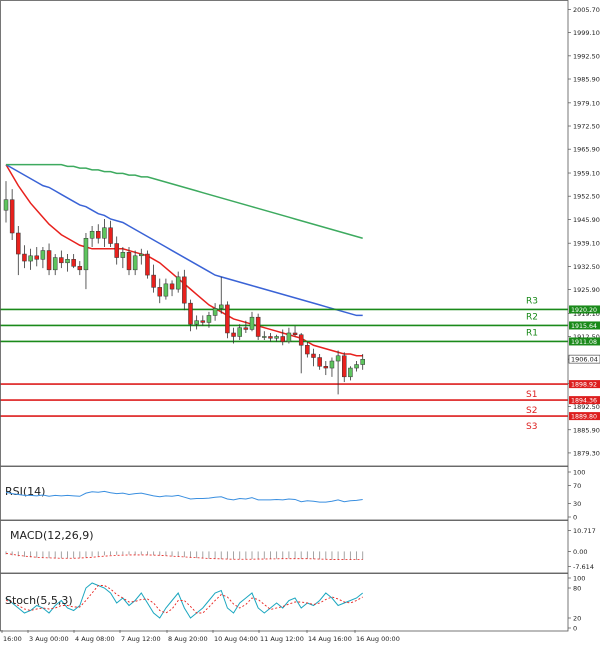 This screenshot has height=647, width=600. What do you see at coordinates (586, 407) in the screenshot?
I see `price-tick-label: 1892.50` at bounding box center [586, 407].